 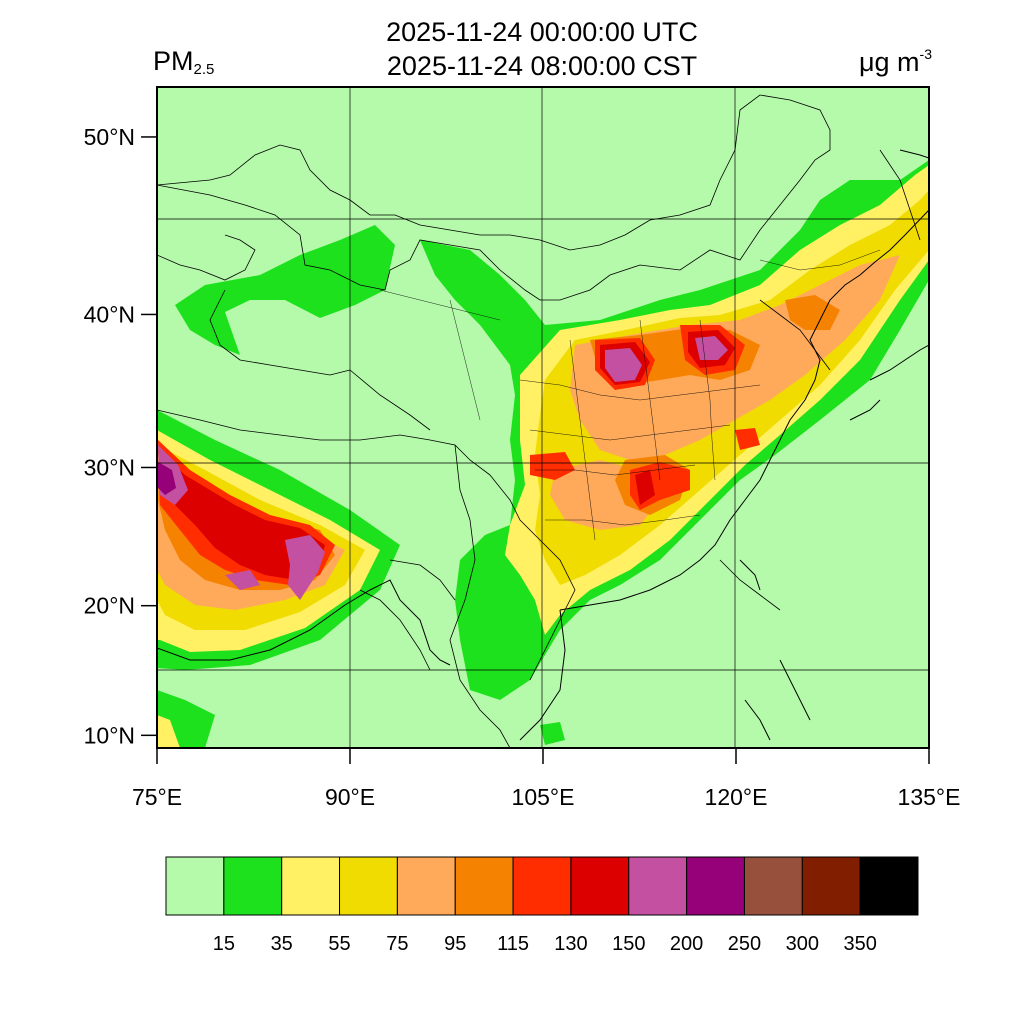 What do you see at coordinates (628, 944) in the screenshot?
I see `colorbar-level-label: 150` at bounding box center [628, 944].